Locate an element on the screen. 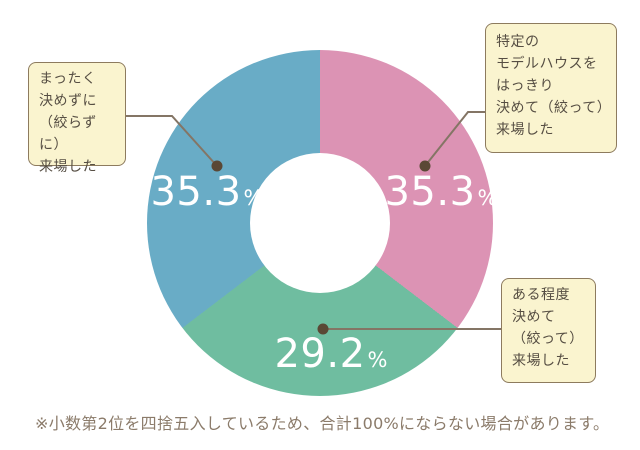 The width and height of the screenshot is (640, 450). blue-segment-number: 35.3 is located at coordinates (196, 192).